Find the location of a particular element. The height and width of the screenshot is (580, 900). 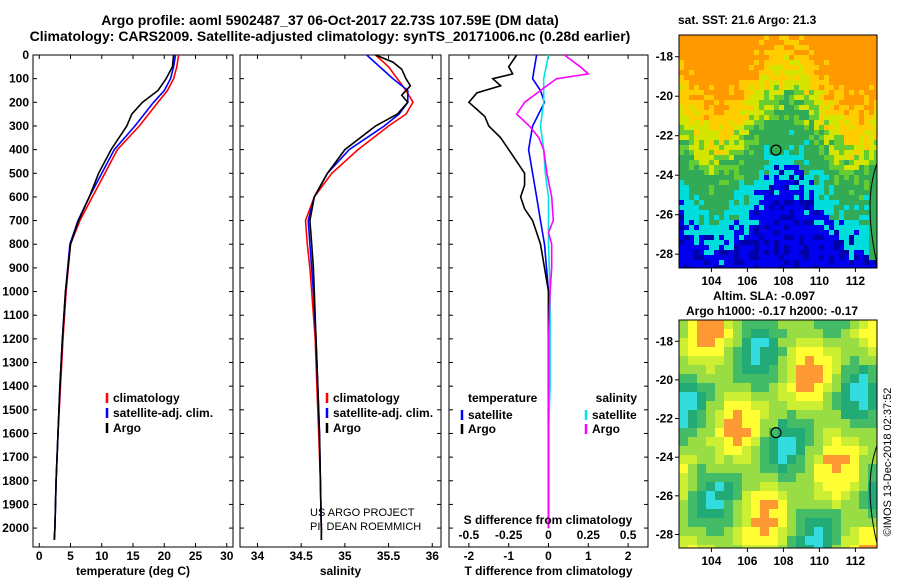

temperature-xtick-label: 15 is located at coordinates (133, 556).